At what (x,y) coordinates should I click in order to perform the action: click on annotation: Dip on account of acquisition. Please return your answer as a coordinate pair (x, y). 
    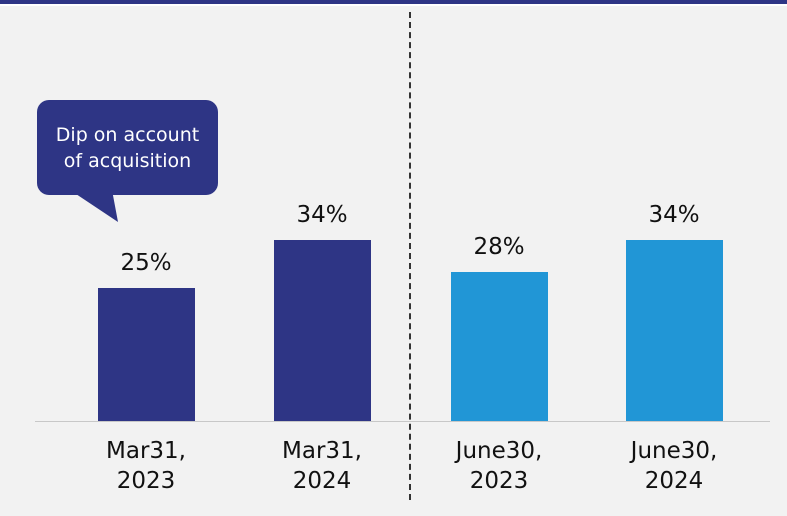
    Looking at the image, I should click on (127, 148).